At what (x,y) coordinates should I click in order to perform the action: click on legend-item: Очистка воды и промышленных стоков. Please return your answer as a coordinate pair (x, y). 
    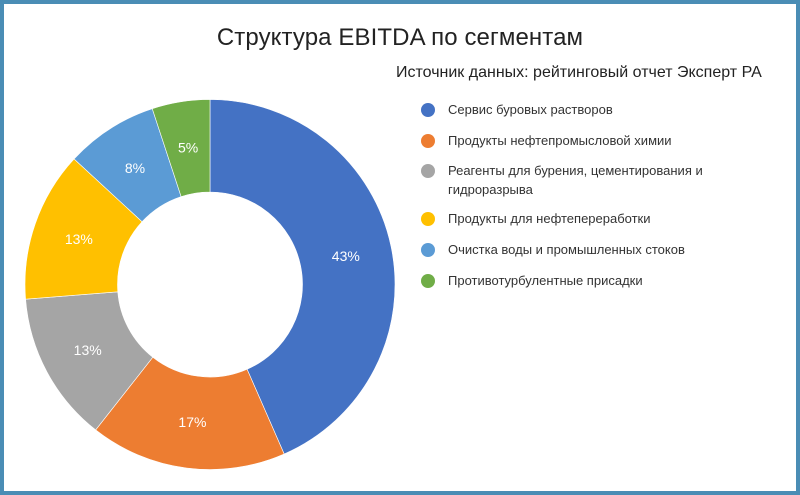
    Looking at the image, I should click on (569, 249).